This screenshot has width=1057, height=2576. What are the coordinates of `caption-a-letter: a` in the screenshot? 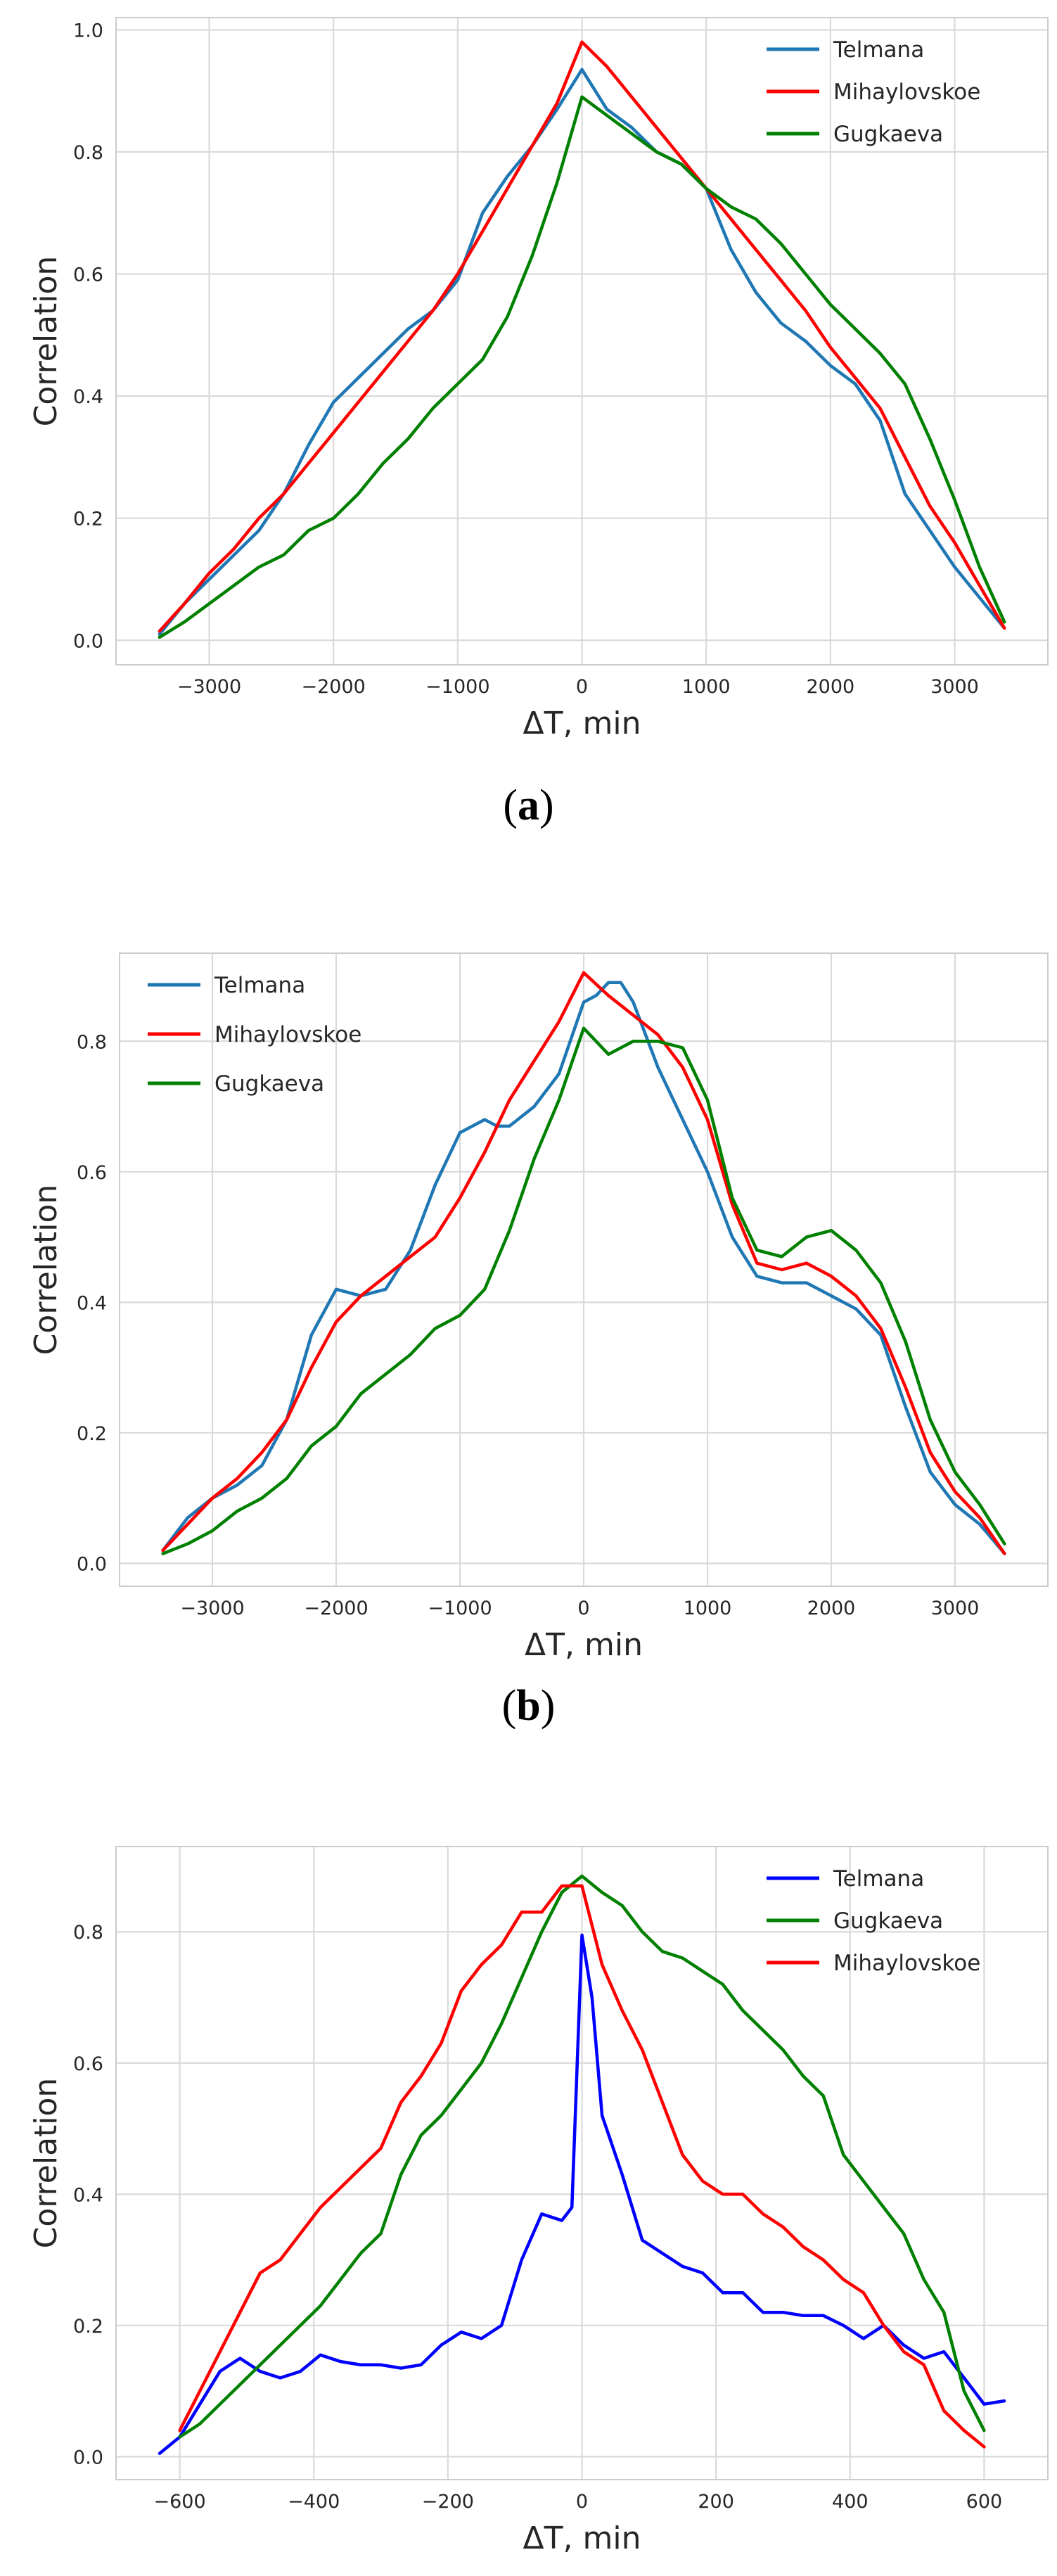 It's located at (528, 805).